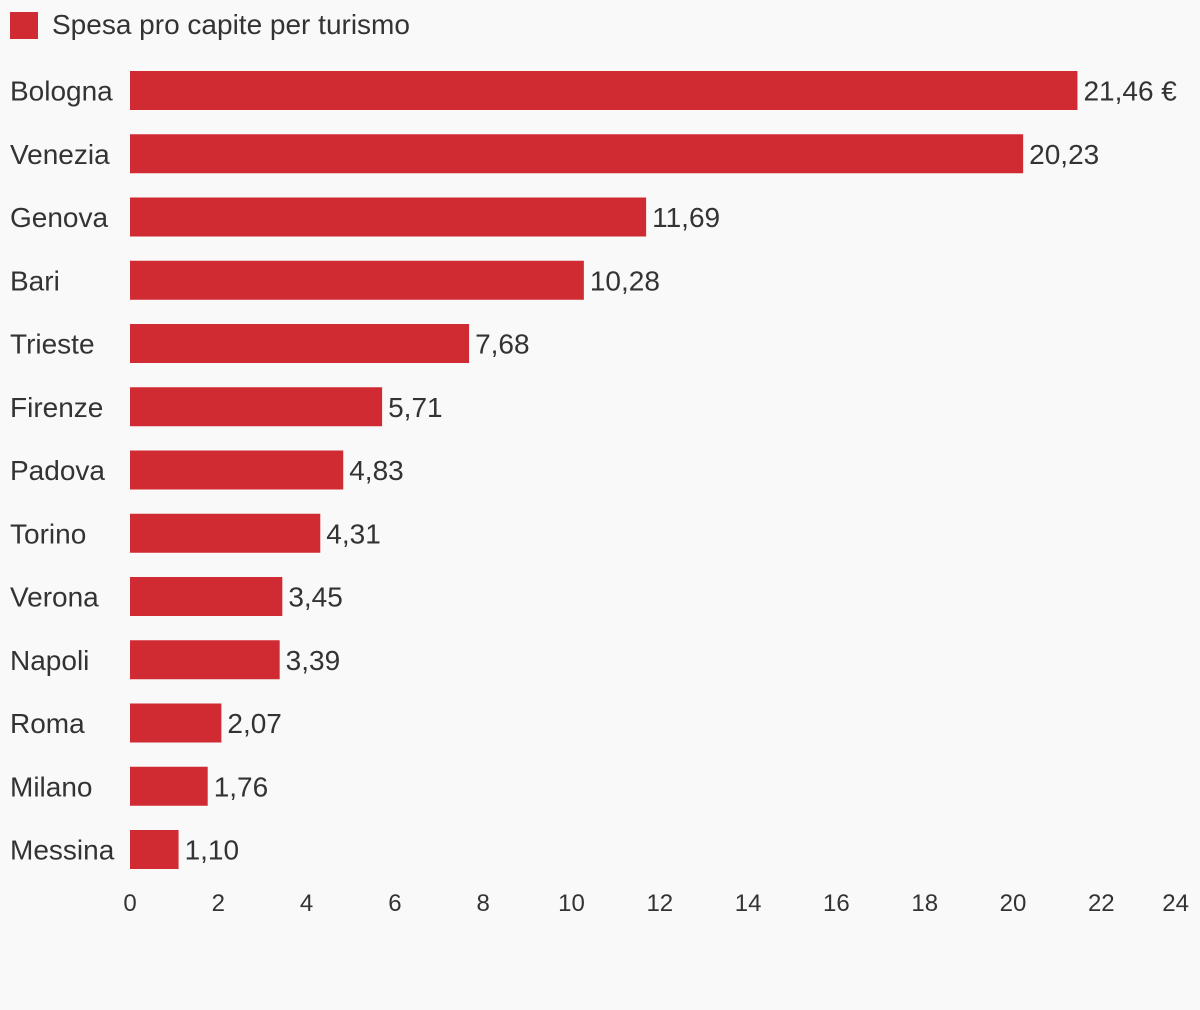 The height and width of the screenshot is (1010, 1200). What do you see at coordinates (231, 24) in the screenshot?
I see `legend-label: Spesa pro capite per turismo` at bounding box center [231, 24].